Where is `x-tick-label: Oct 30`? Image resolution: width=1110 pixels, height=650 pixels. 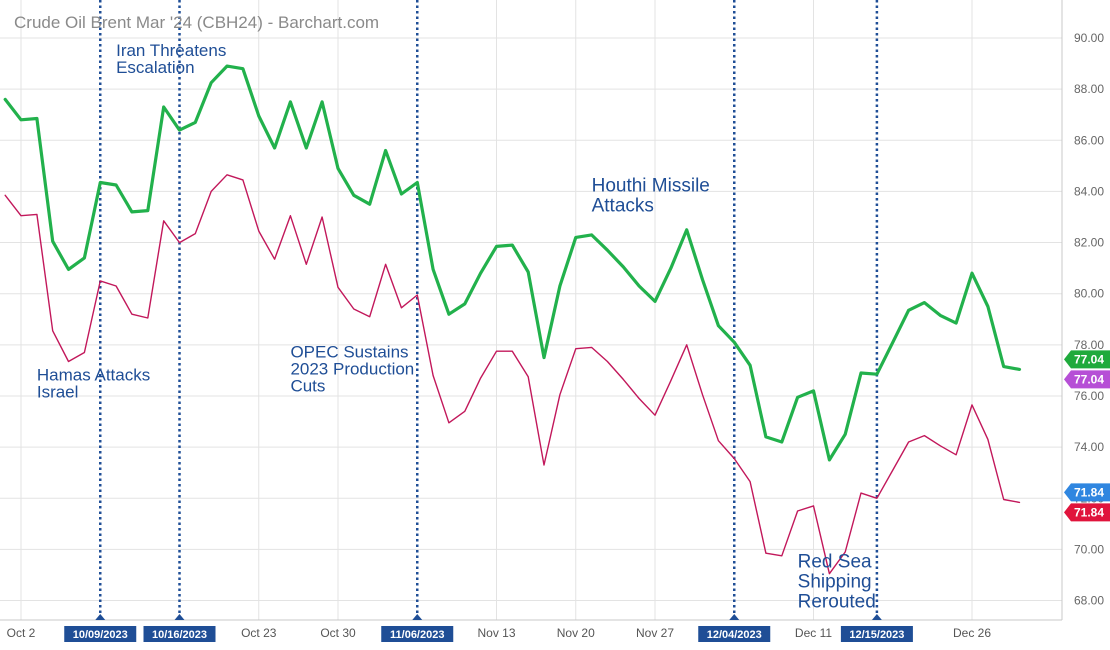
x-tick-label: Oct 30 is located at coordinates (338, 633).